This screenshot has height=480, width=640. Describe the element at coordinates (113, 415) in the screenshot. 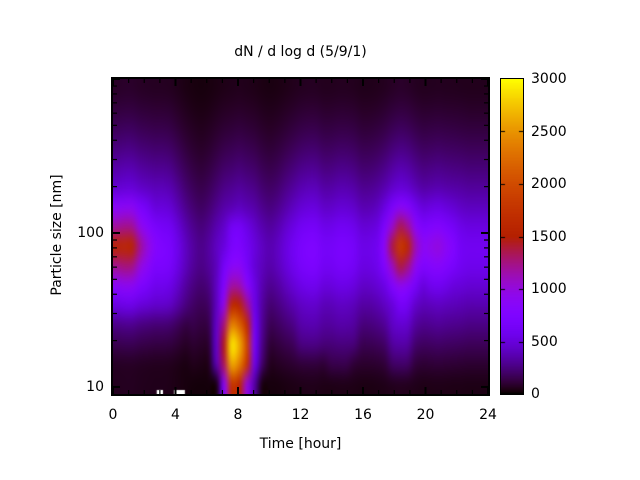

I see `x-tick-label: 0` at that location.